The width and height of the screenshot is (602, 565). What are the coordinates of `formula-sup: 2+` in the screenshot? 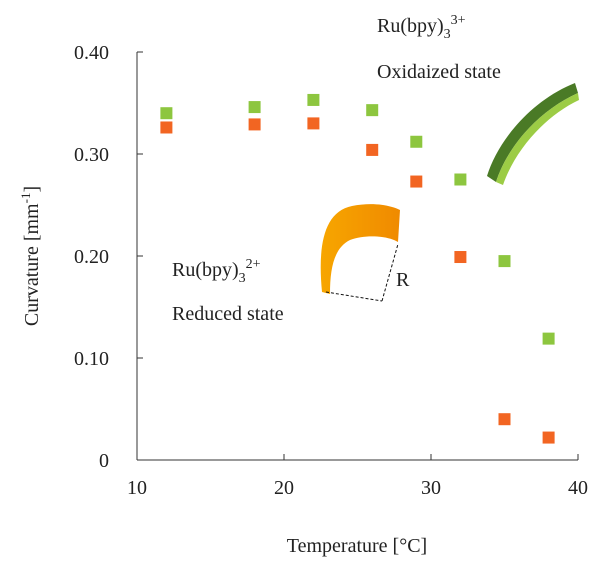 It's located at (253, 264).